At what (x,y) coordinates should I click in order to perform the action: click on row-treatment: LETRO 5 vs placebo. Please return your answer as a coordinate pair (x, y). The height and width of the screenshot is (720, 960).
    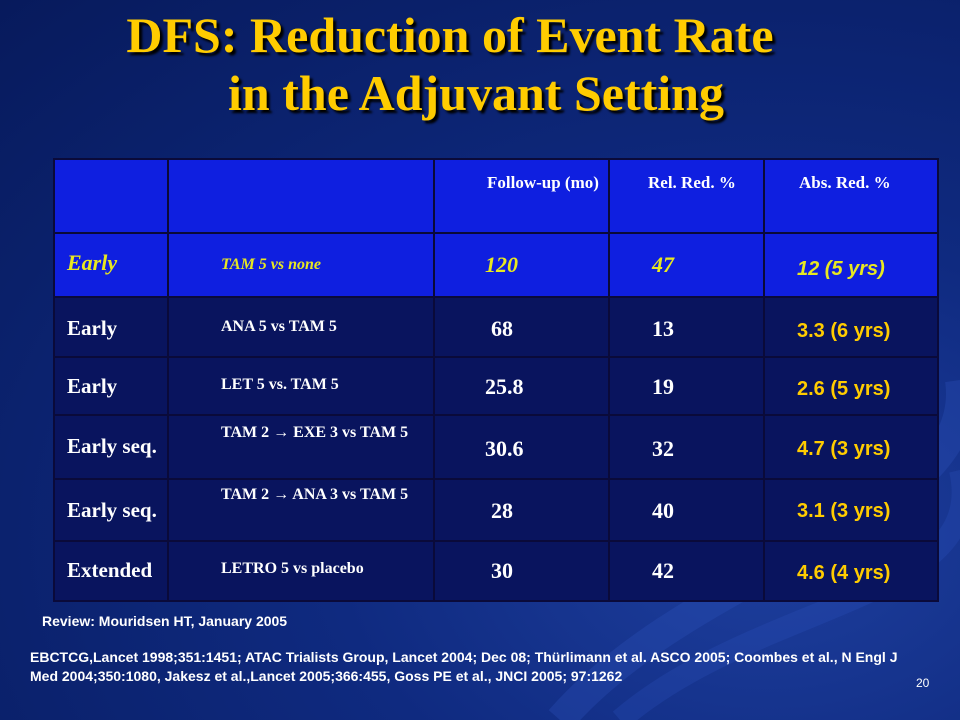
    Looking at the image, I should click on (292, 568).